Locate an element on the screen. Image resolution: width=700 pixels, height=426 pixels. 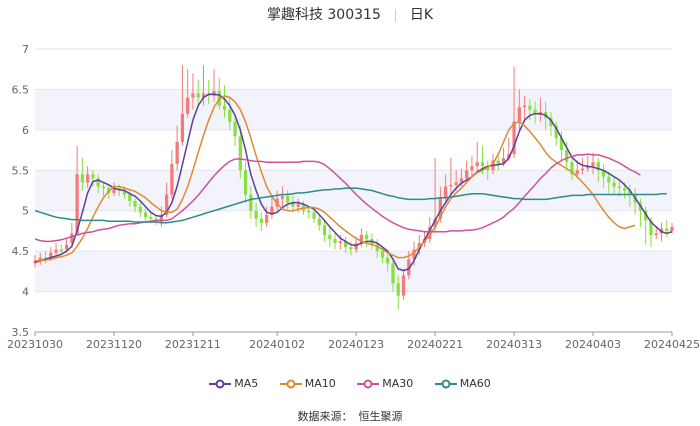
y-tick-label: 7 is located at coordinates (25, 49).